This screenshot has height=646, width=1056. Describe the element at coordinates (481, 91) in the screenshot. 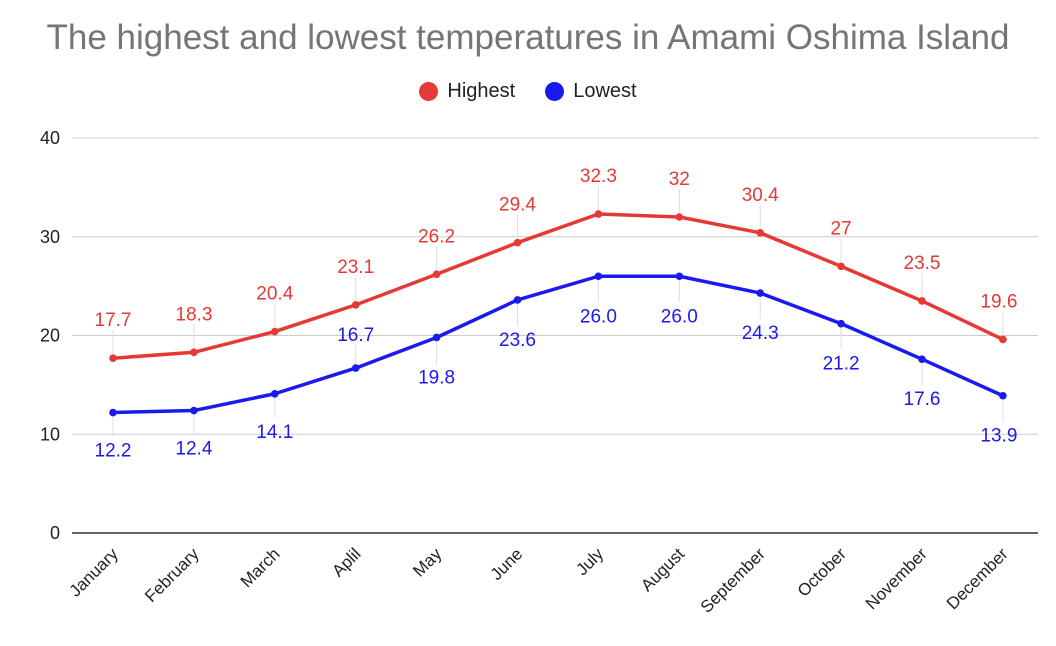

I see `legend-label-highest: Highest` at that location.